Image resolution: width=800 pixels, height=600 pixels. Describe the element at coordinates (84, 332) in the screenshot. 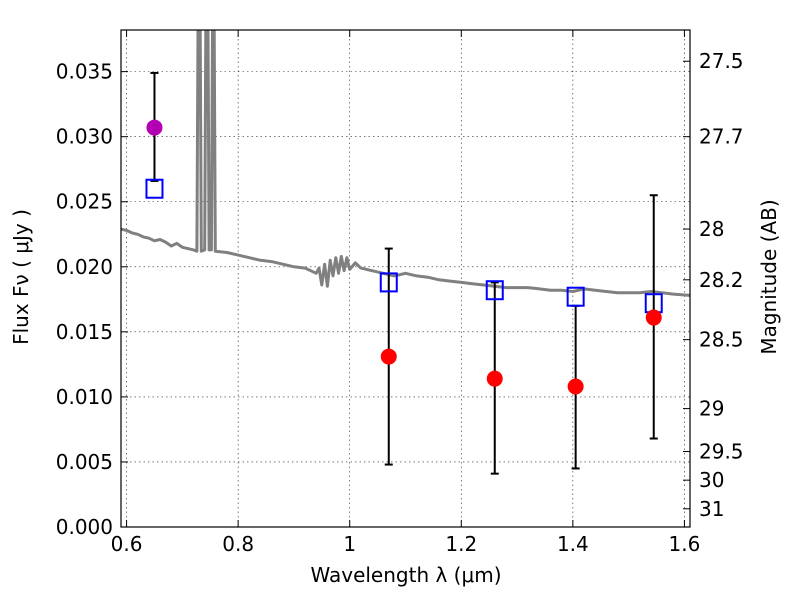

I see `y-tick-label: 0.015` at that location.